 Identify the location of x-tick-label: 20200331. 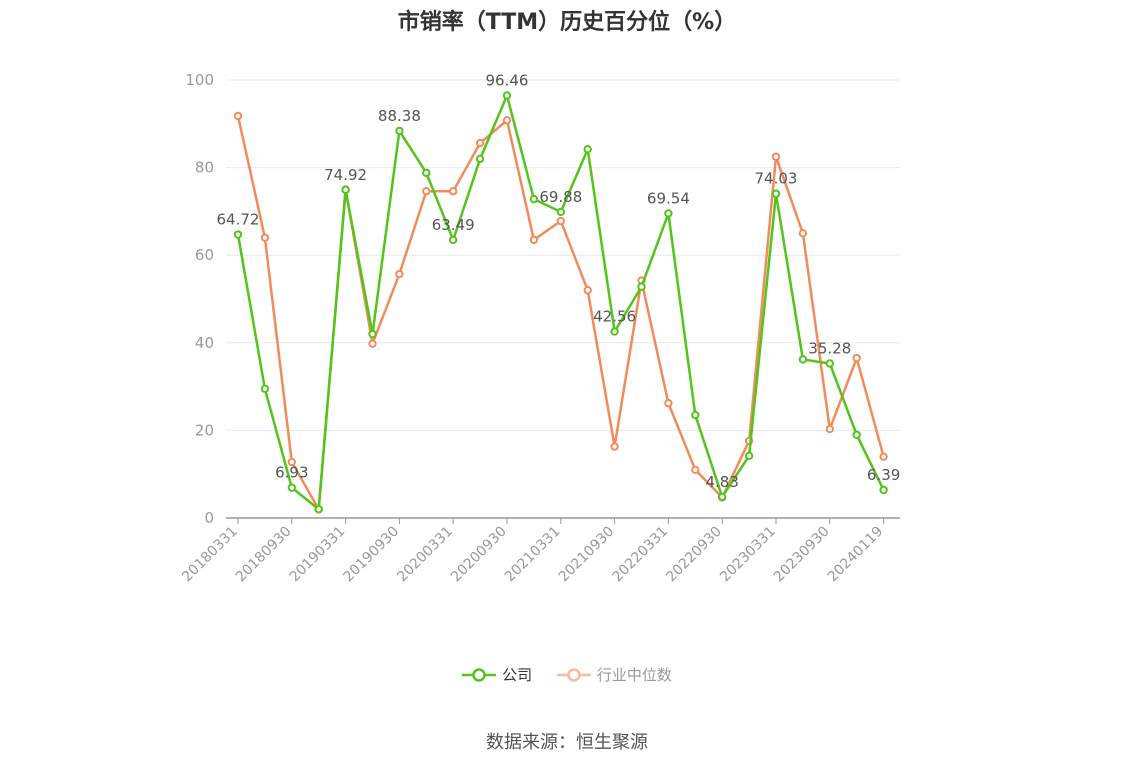
(425, 555).